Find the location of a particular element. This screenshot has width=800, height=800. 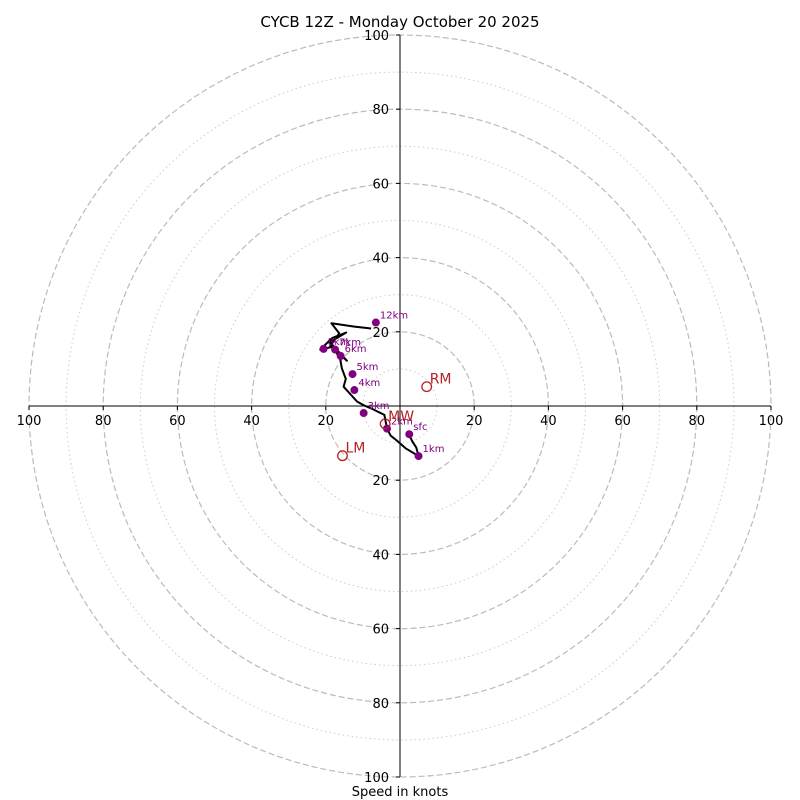

marker-mw is located at coordinates (385, 424).